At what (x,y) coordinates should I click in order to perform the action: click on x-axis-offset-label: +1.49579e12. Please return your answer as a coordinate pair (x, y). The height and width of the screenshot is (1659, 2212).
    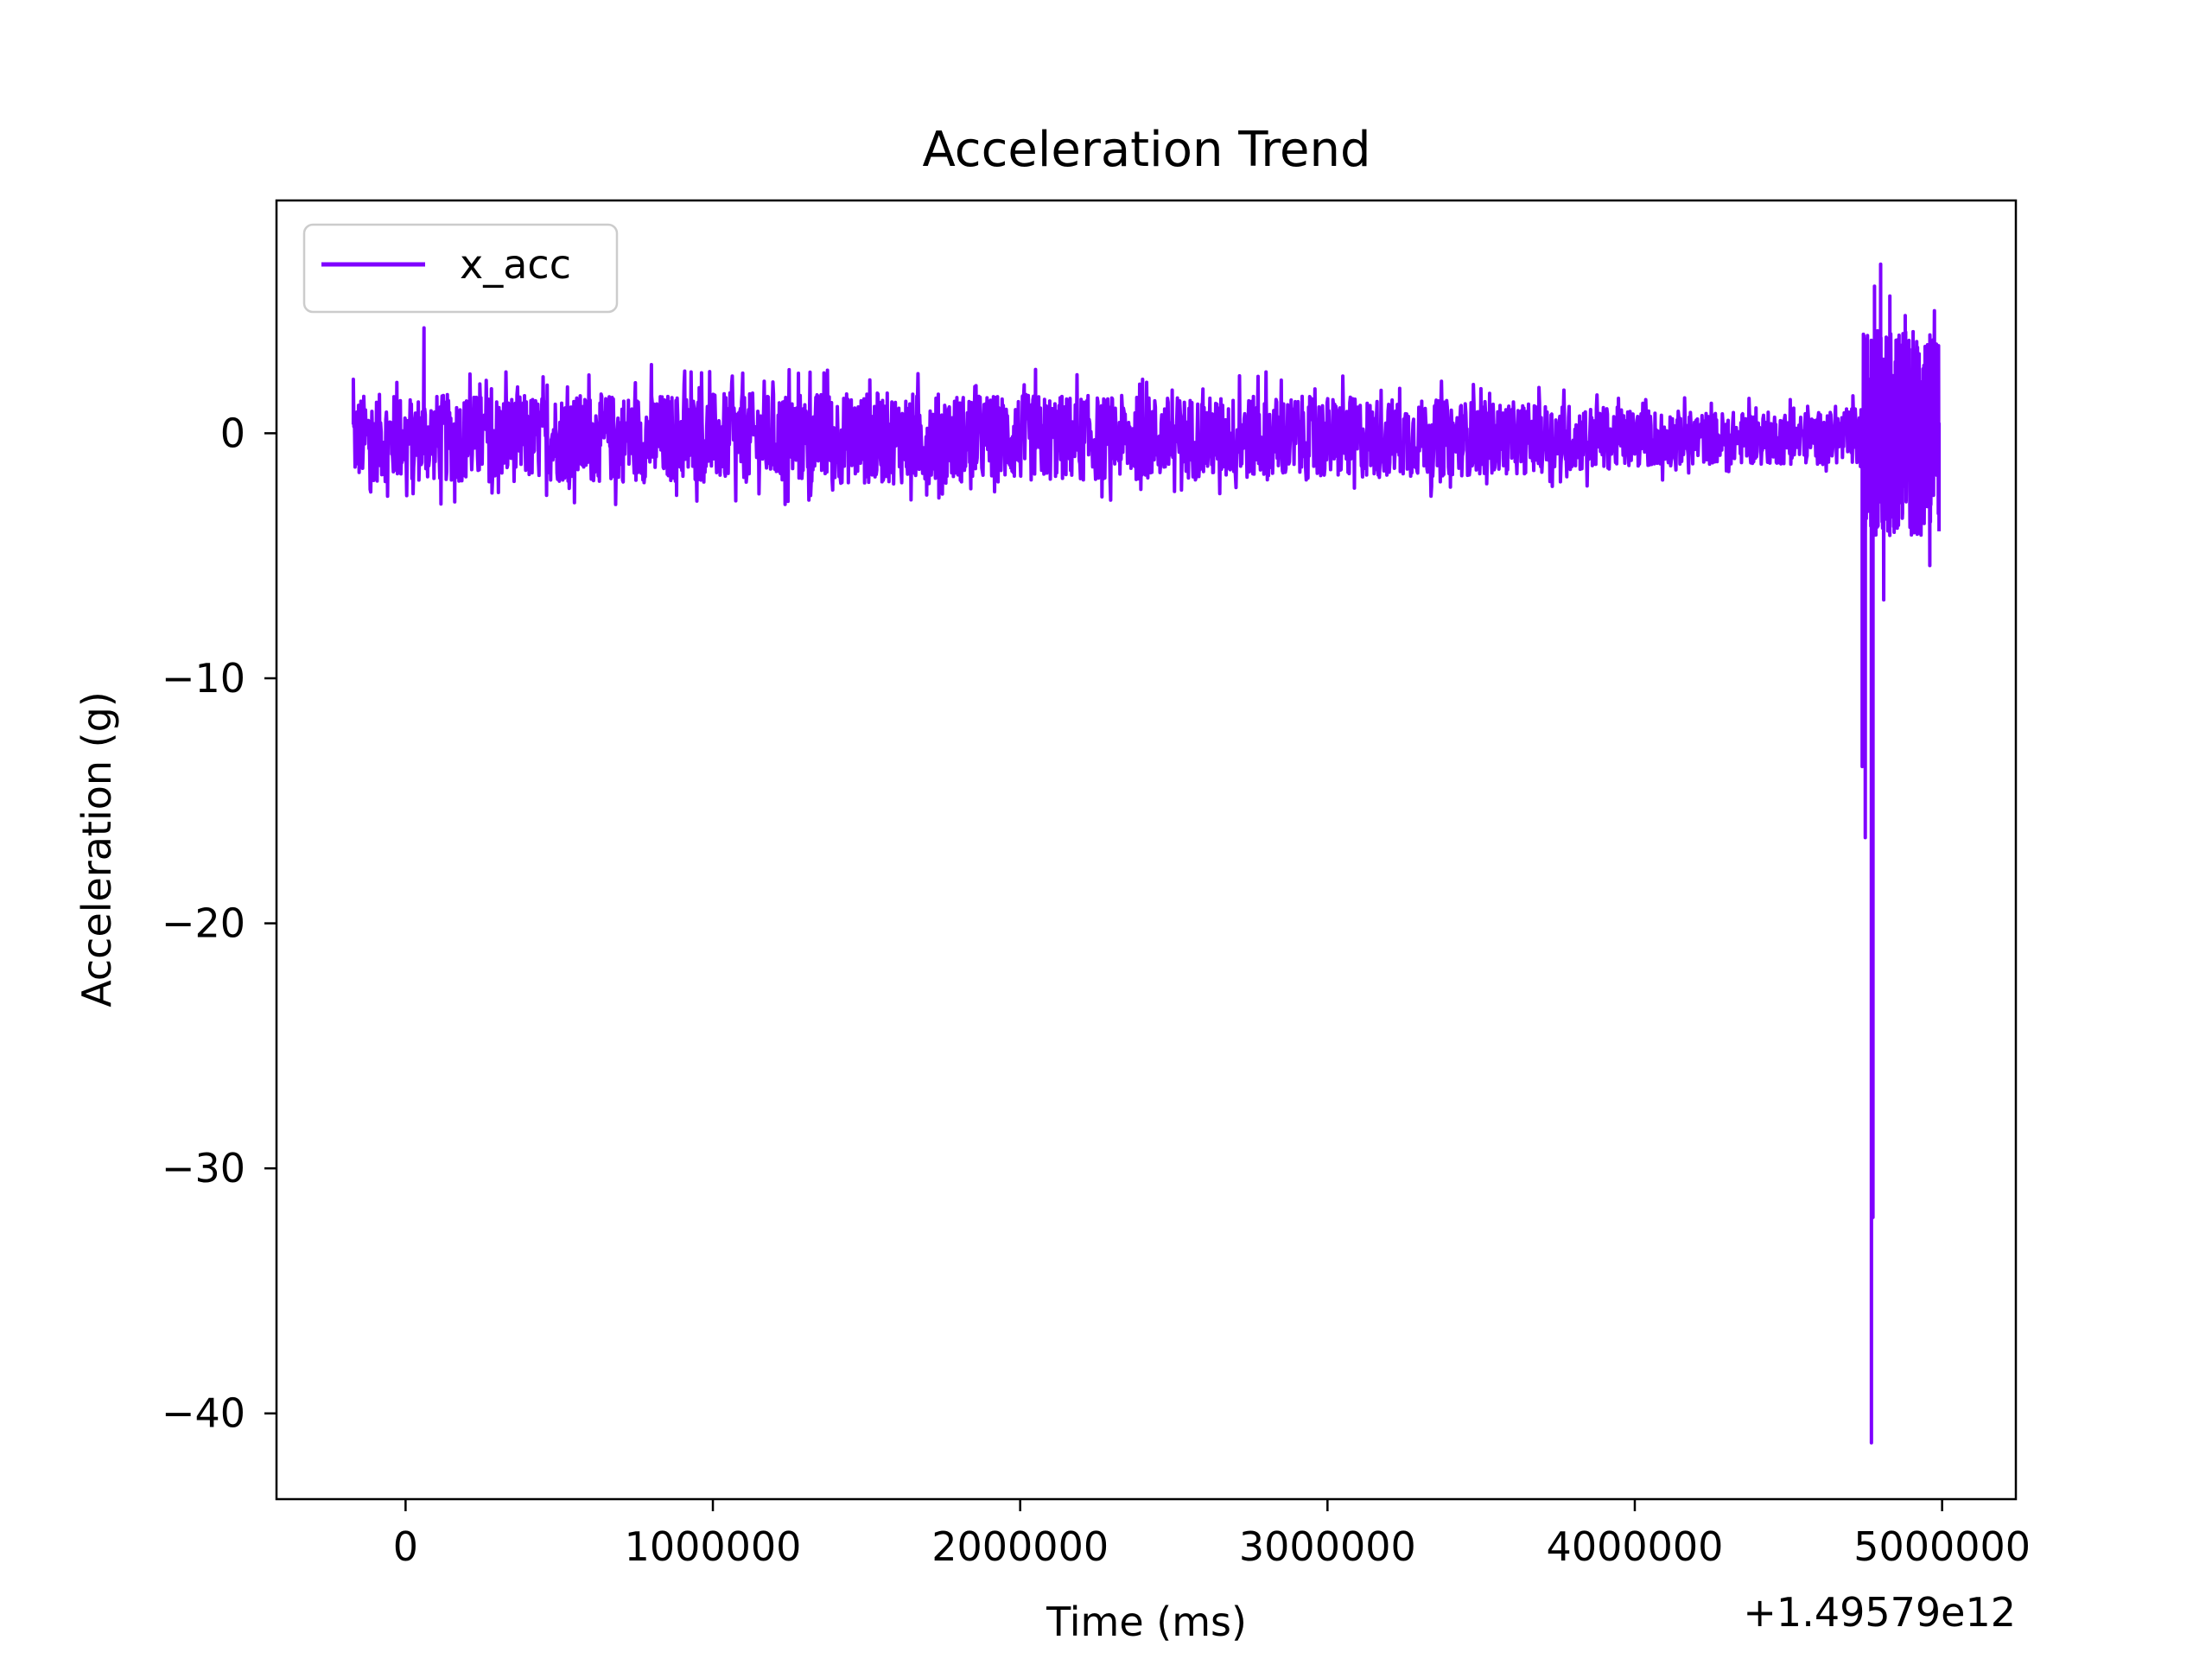
    Looking at the image, I should click on (1879, 1612).